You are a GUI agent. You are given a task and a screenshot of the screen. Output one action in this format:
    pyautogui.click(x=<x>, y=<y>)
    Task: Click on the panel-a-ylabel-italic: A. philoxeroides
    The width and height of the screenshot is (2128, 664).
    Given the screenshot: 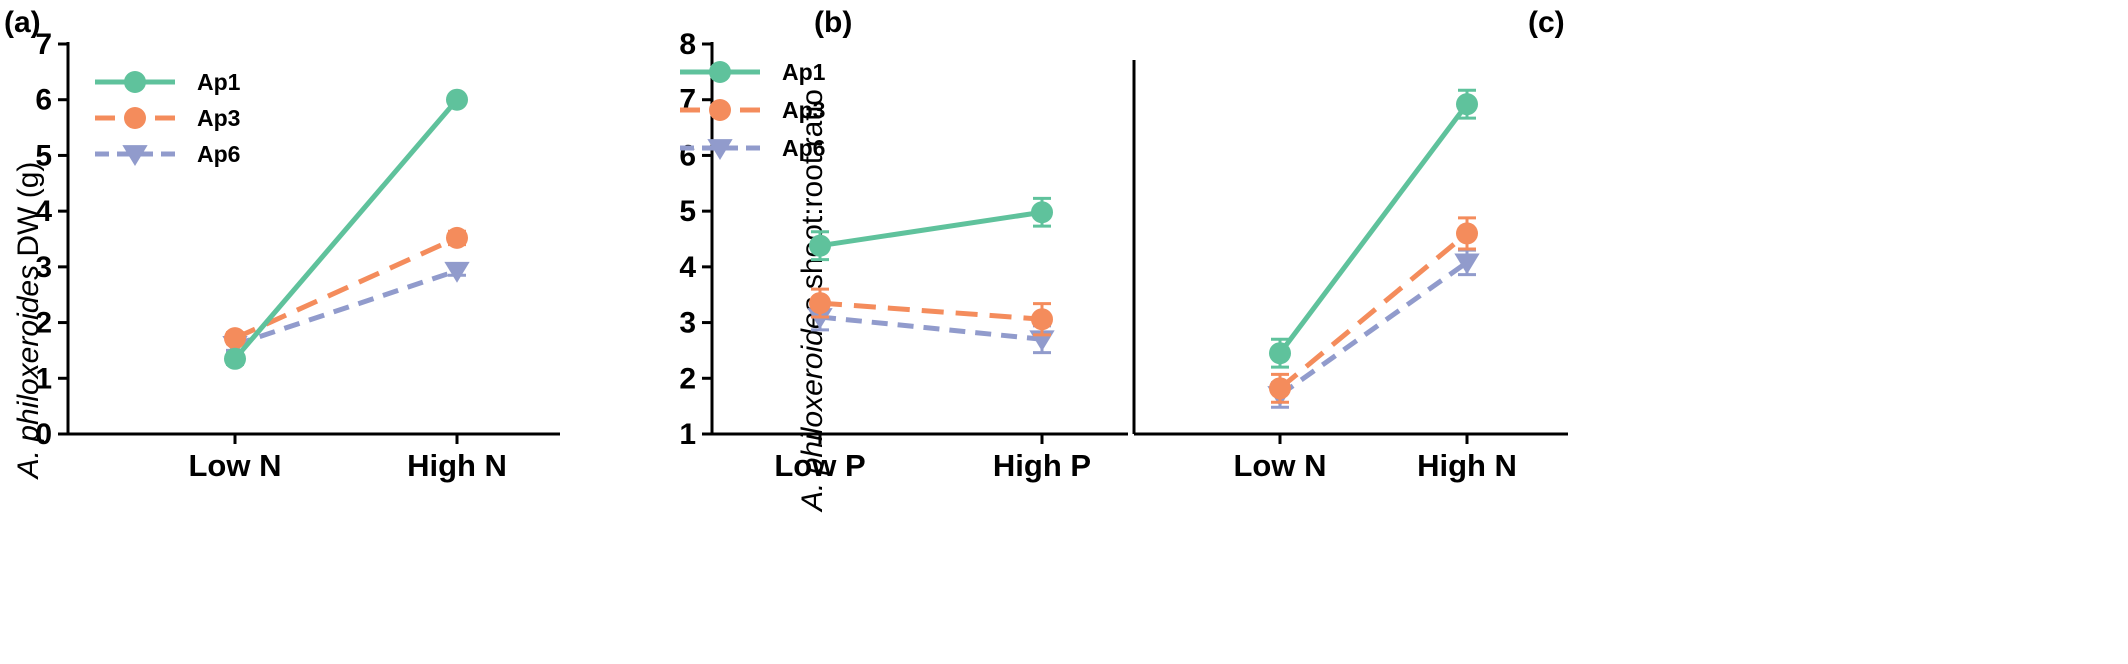 What is the action you would take?
    pyautogui.click(x=28, y=372)
    